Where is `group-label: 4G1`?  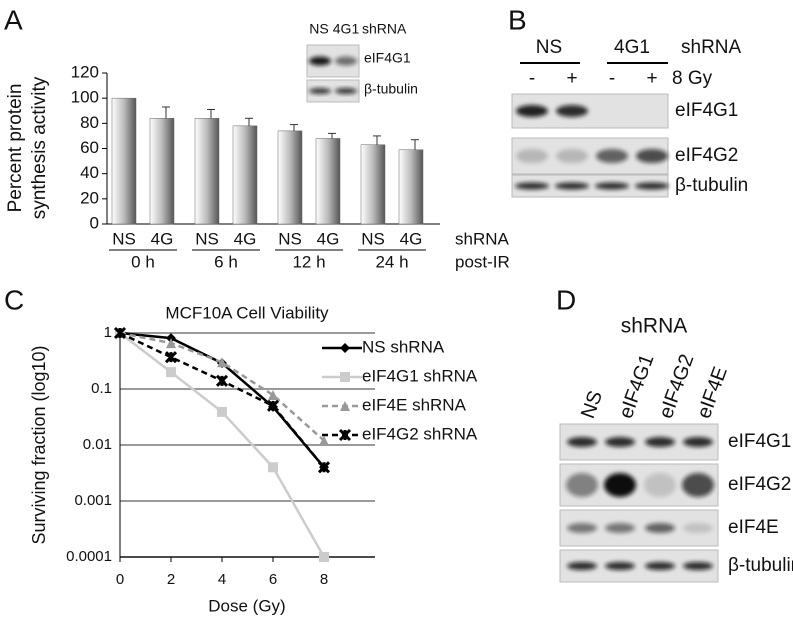
group-label: 4G1 is located at coordinates (632, 47).